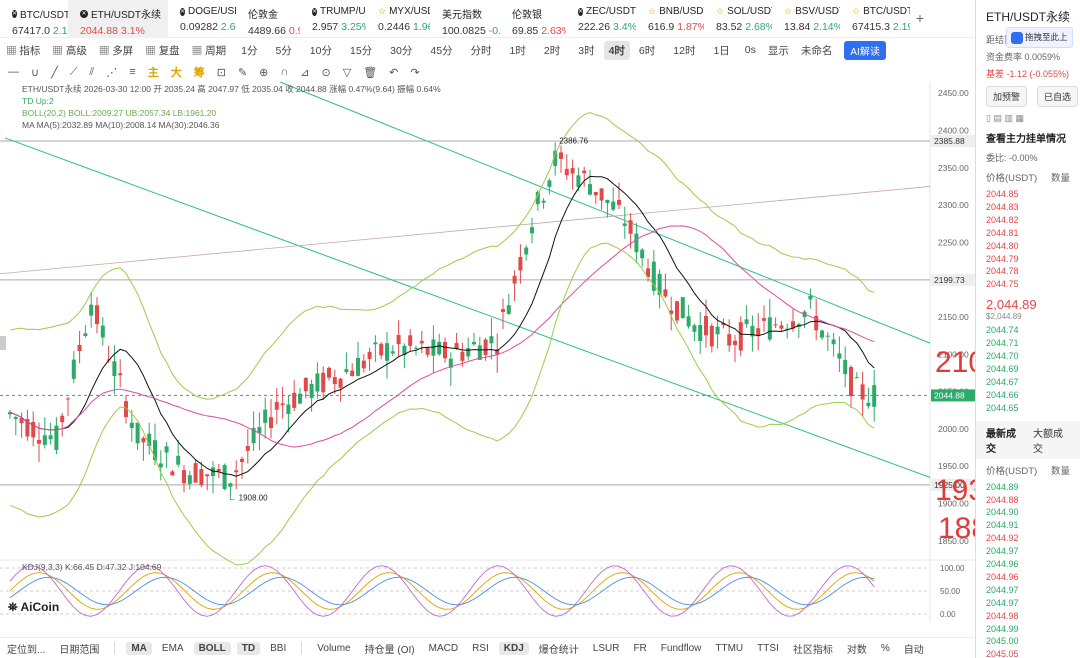 Image resolution: width=1080 pixels, height=658 pixels. Describe the element at coordinates (729, 648) in the screenshot. I see `sub-indicator-TTMU: TTMU` at that location.